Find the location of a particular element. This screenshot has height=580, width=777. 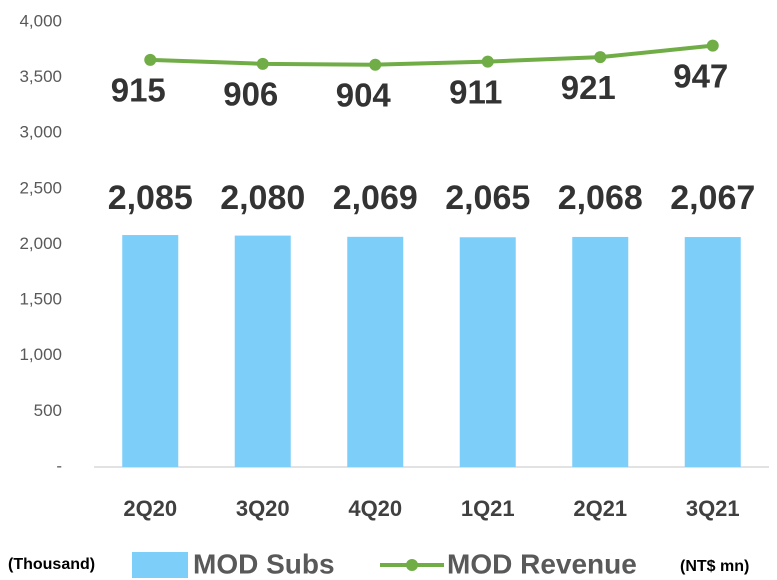

y-tick-label: 4,000 is located at coordinates (40, 20).